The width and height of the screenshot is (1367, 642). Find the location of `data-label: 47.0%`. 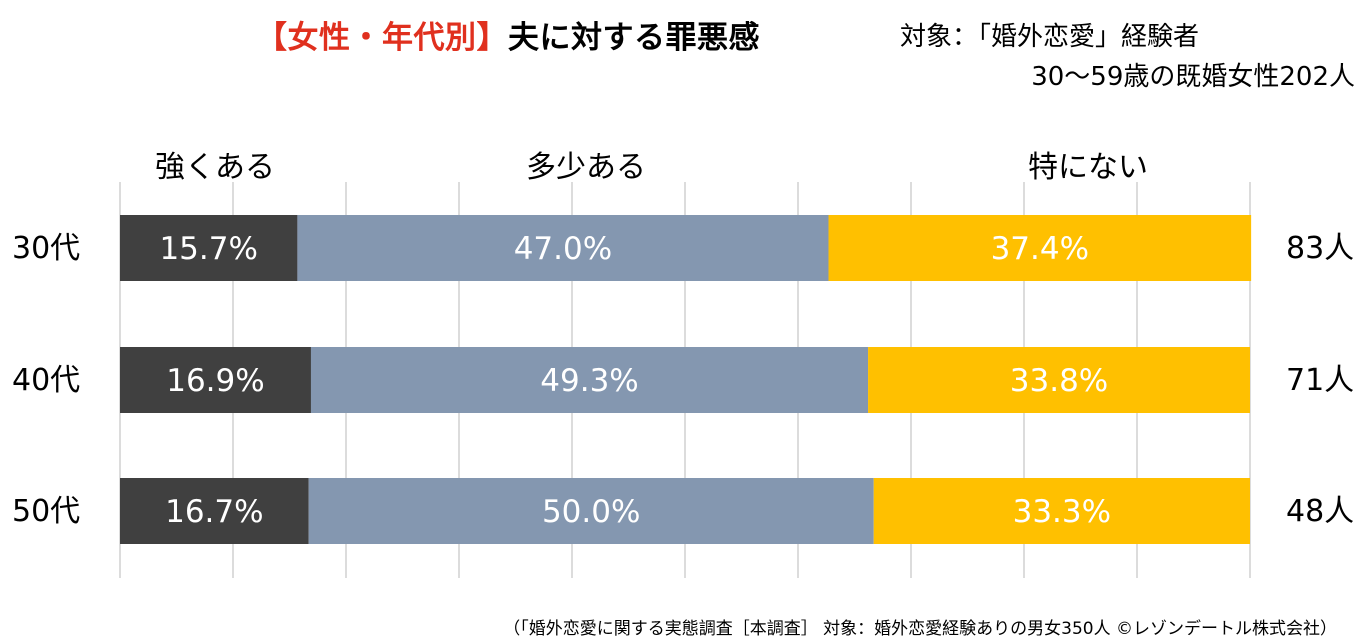

data-label: 47.0% is located at coordinates (563, 249).